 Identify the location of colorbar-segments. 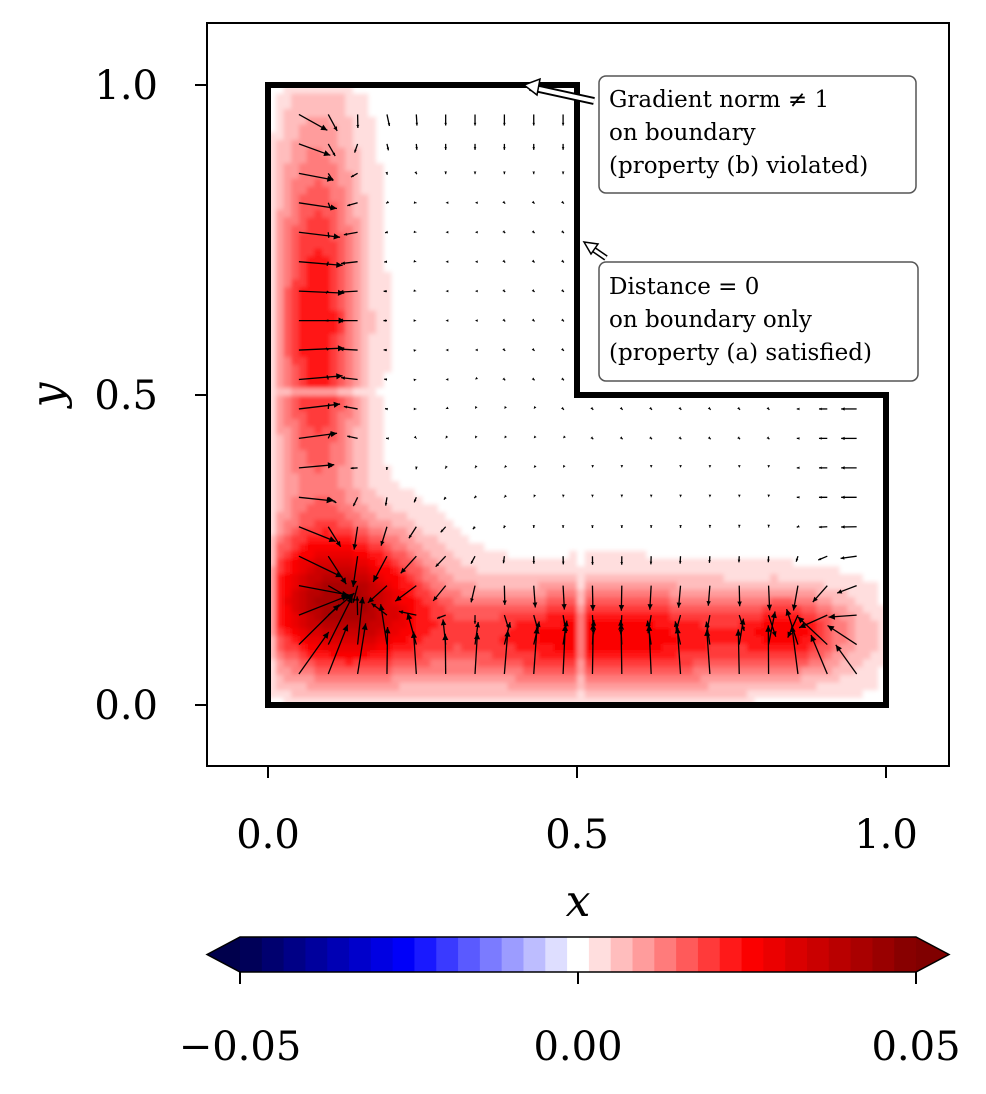
(578, 954).